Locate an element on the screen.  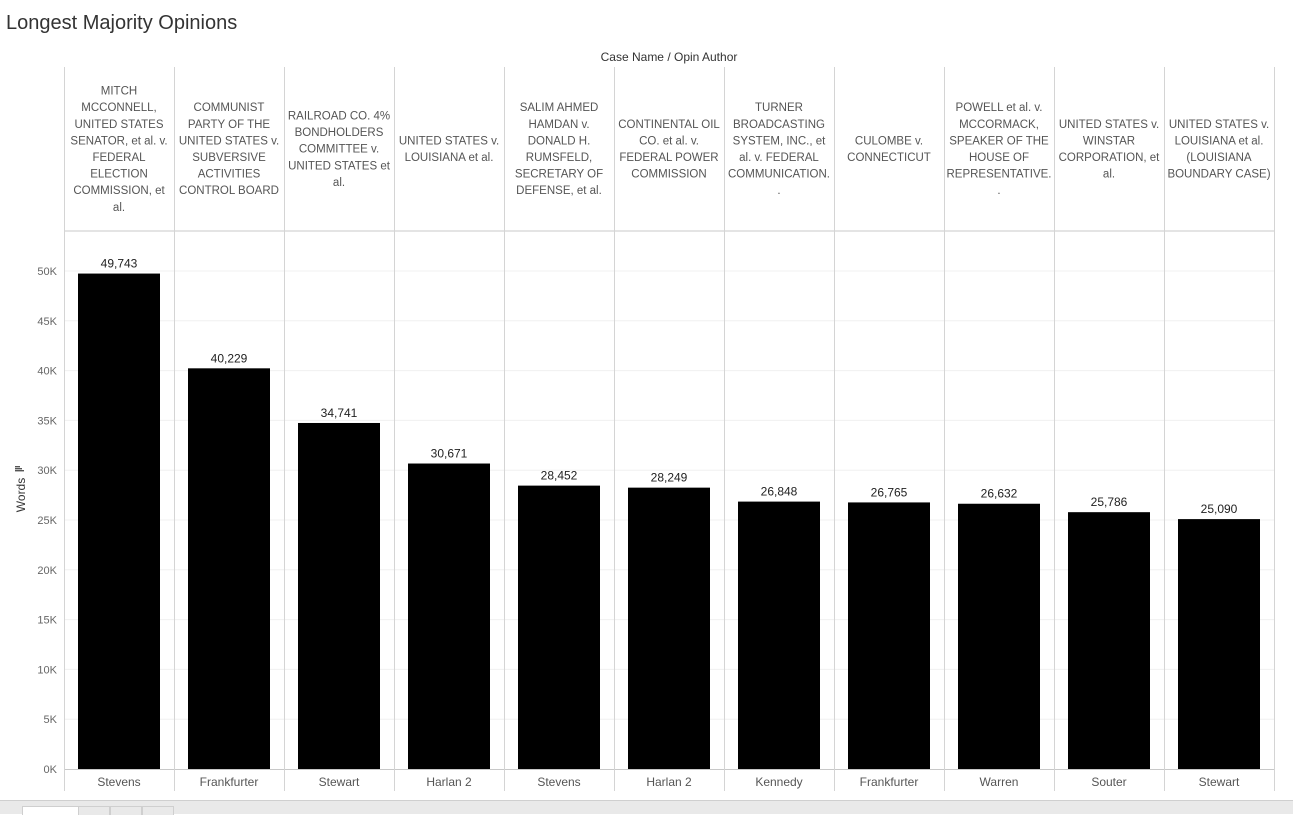
sort-icon is located at coordinates (19, 469).